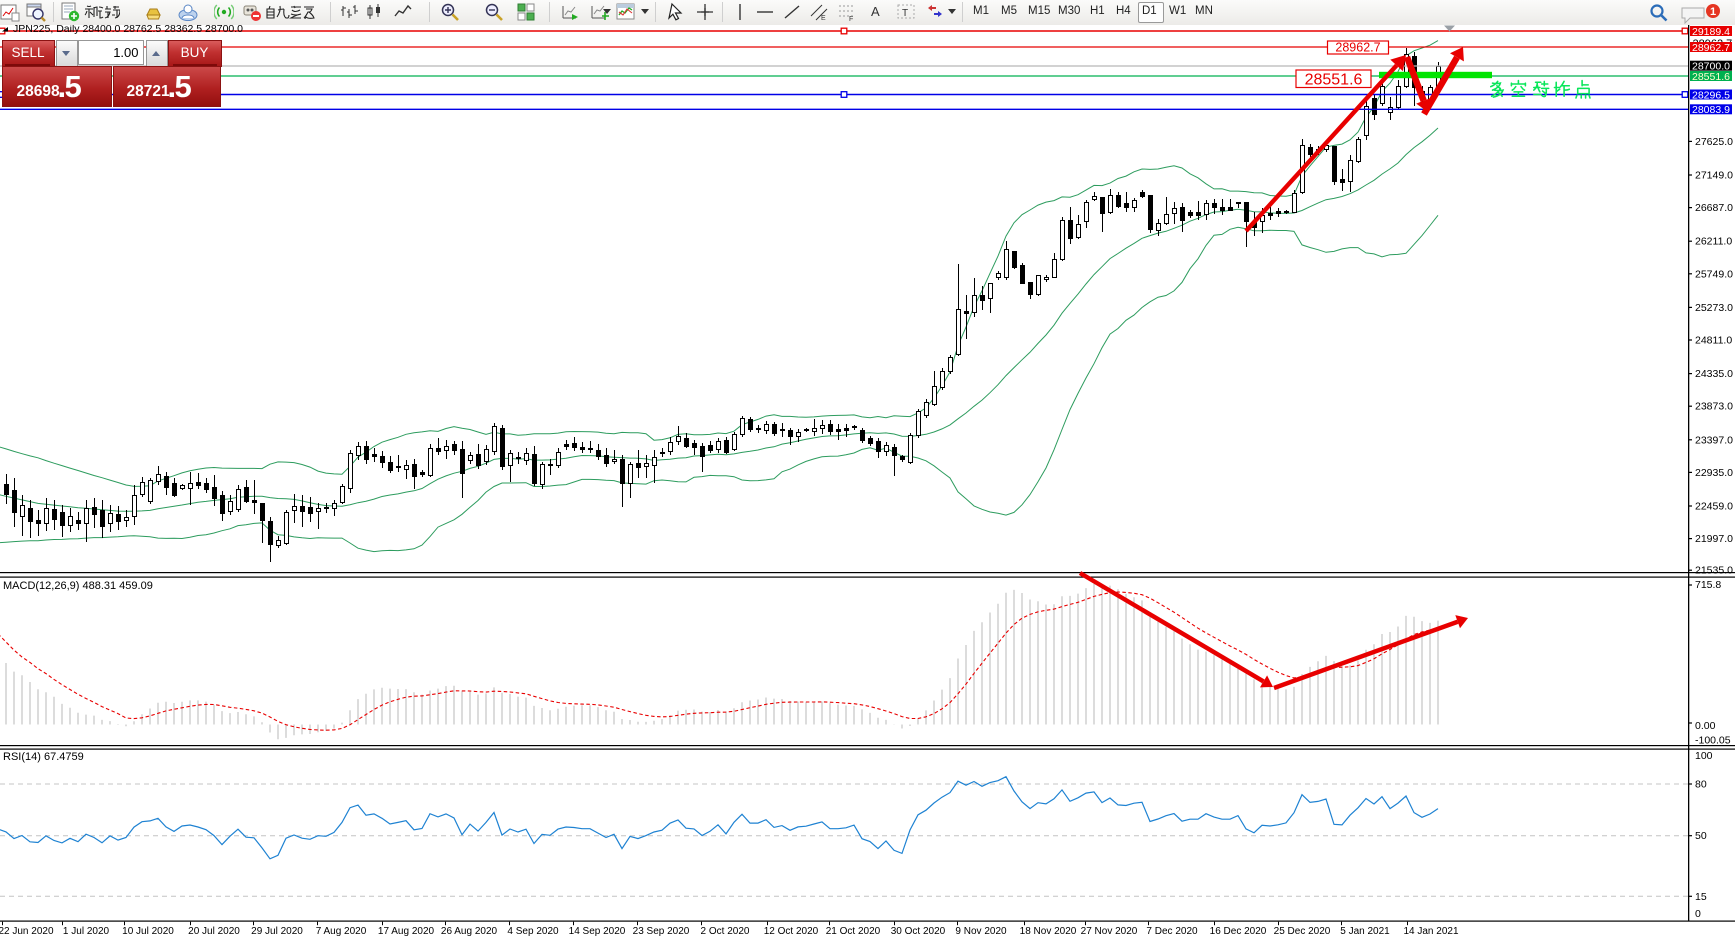  Describe the element at coordinates (853, 931) in the screenshot. I see `svg-text: 21 Oct 2020` at that location.